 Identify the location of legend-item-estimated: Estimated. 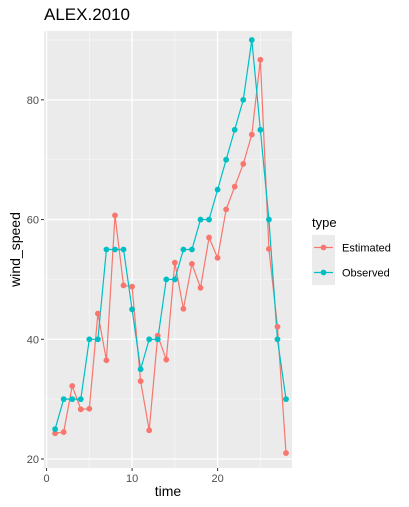
(351, 247).